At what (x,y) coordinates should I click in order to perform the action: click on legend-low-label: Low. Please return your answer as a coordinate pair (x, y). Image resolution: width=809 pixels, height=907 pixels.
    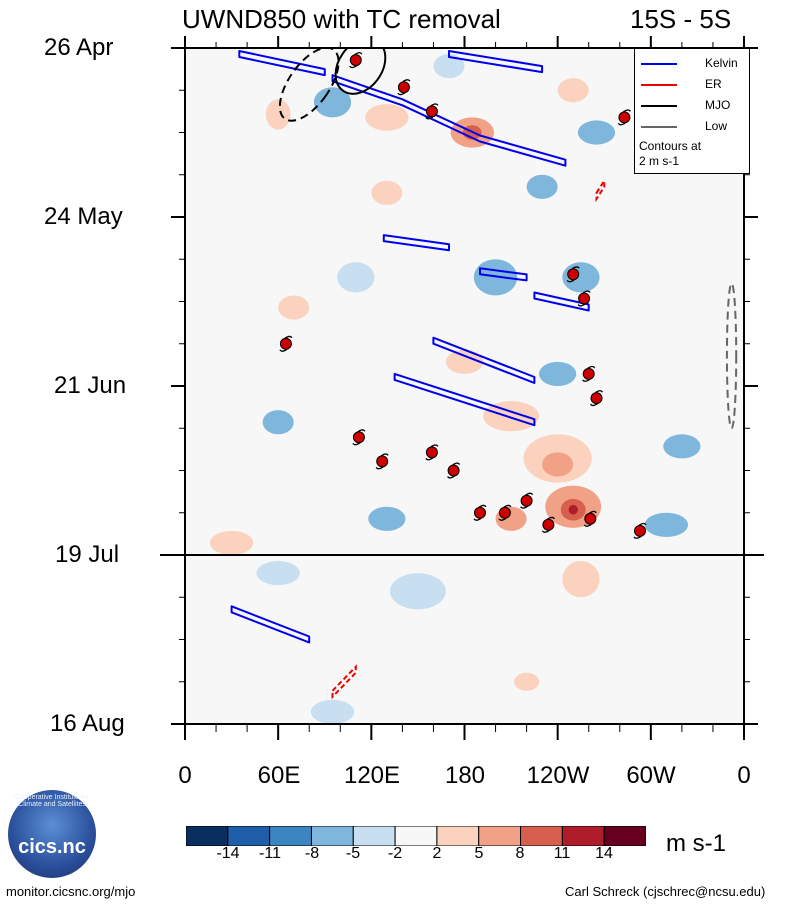
    Looking at the image, I should click on (716, 126).